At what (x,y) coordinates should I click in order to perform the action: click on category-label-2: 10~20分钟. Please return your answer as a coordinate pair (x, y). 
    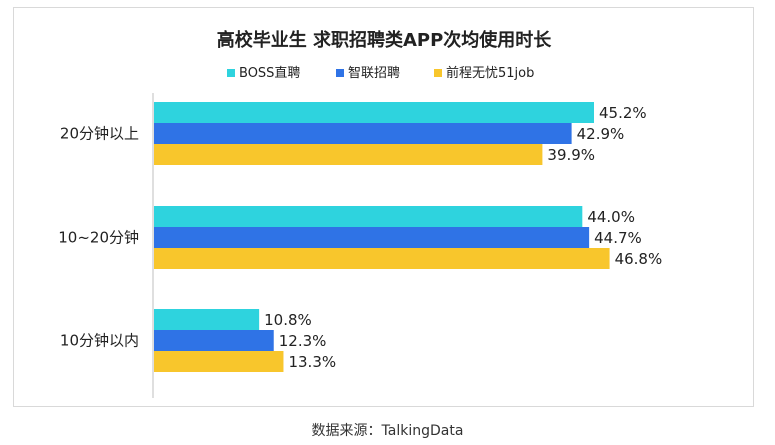
    Looking at the image, I should click on (98, 238).